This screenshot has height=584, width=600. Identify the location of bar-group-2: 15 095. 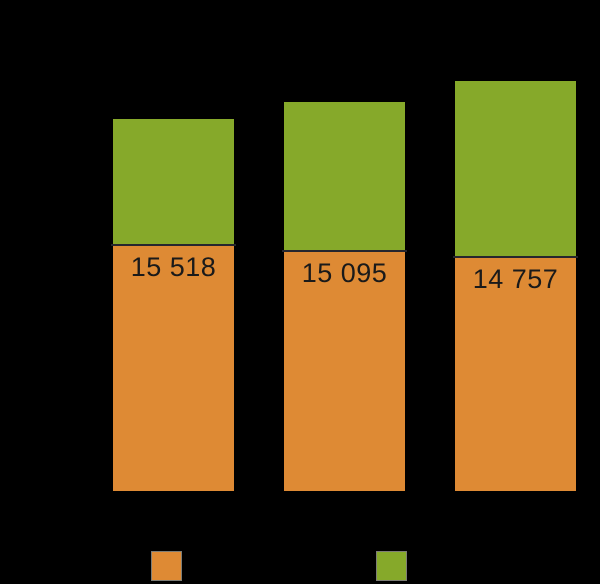
(344, 296).